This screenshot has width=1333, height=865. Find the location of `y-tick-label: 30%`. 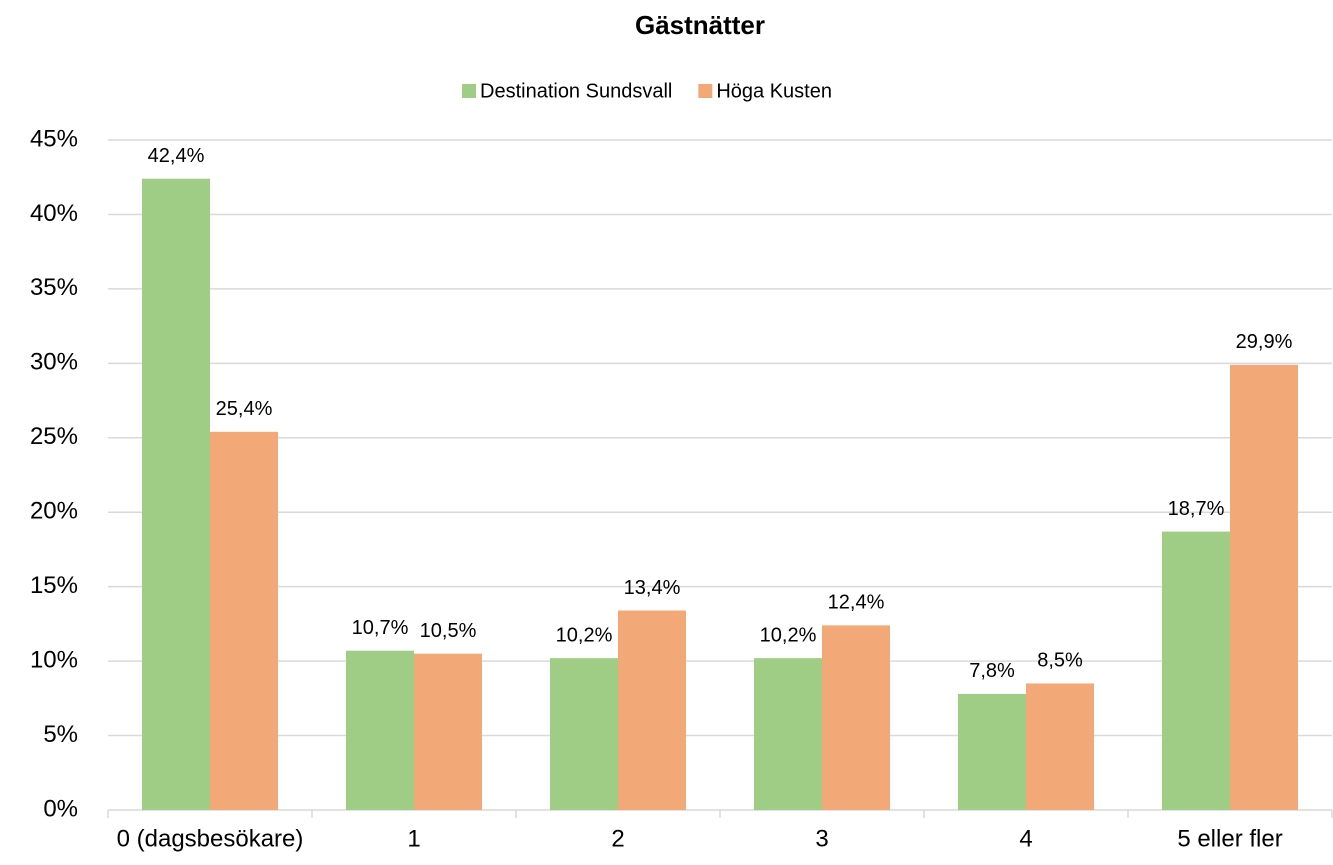

y-tick-label: 30% is located at coordinates (54, 362).